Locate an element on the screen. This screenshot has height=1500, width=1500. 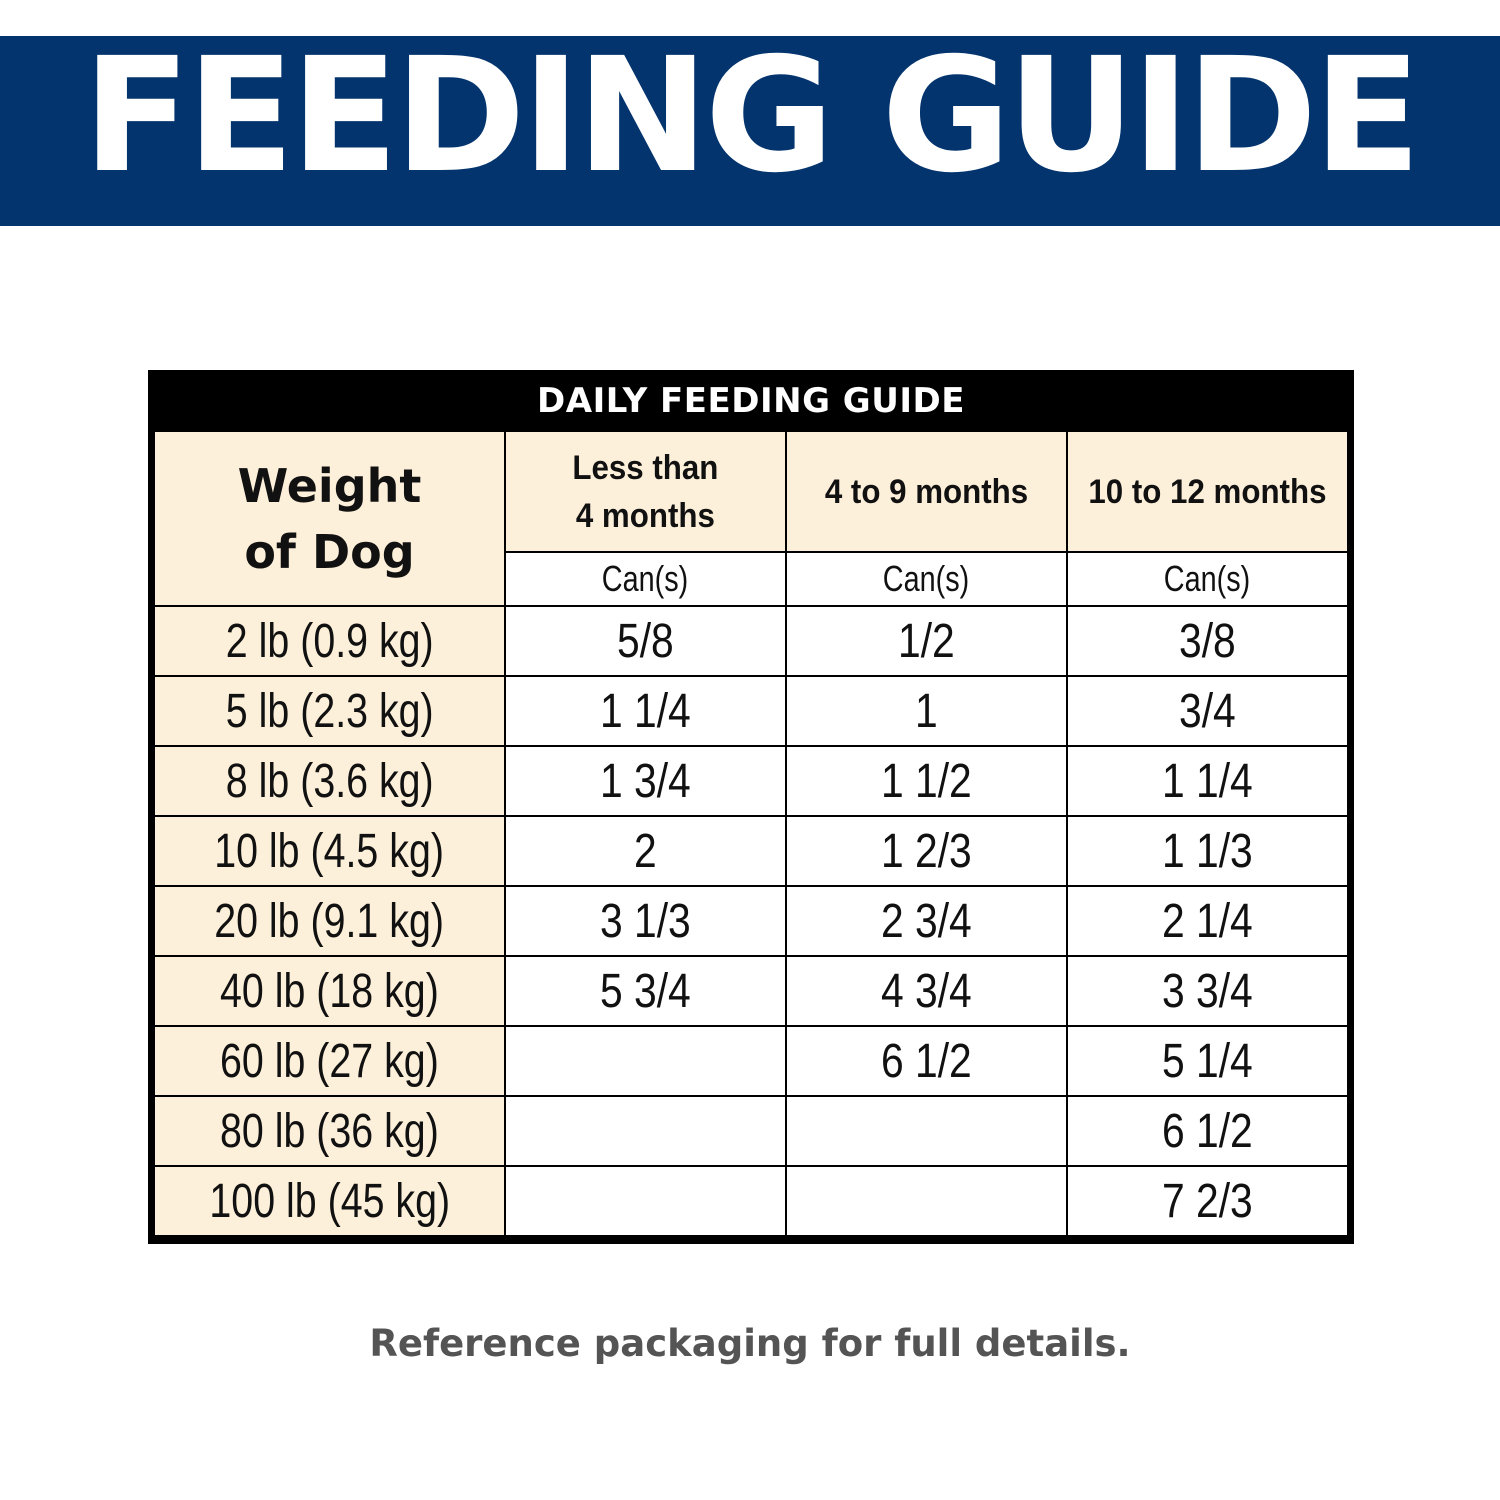
can-amount: 3/4 is located at coordinates (1207, 711).